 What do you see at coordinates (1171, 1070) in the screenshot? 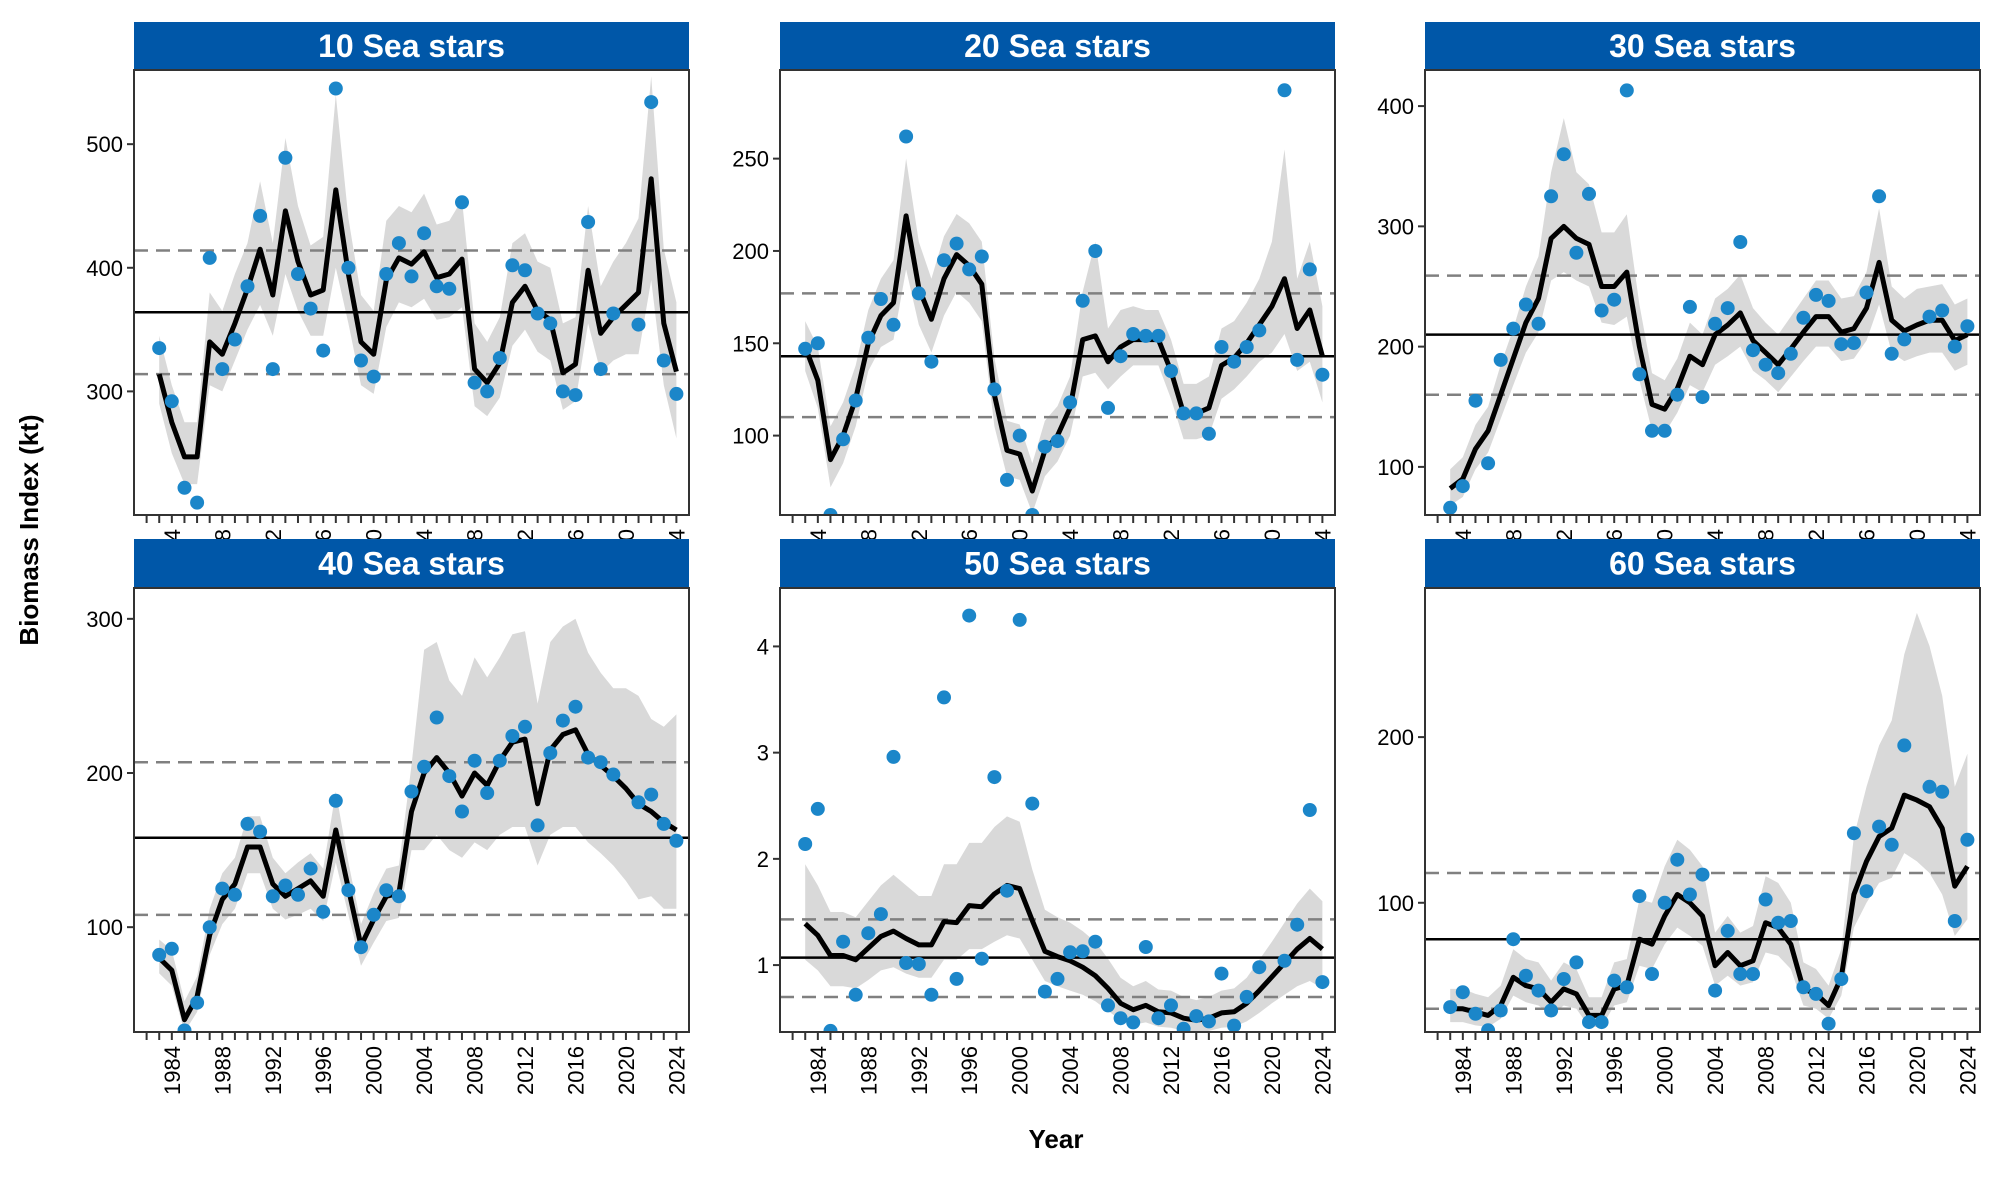
I see `x-tick-label: 2012` at bounding box center [1171, 1070].